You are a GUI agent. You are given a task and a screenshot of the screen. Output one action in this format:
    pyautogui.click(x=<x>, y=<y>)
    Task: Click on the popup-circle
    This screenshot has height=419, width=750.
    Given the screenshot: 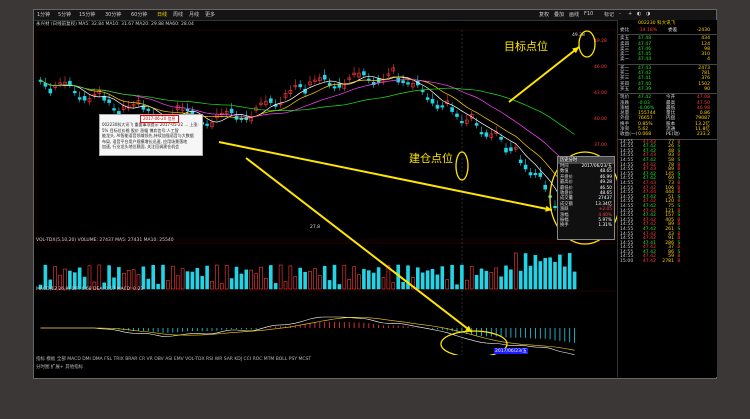 What is the action you would take?
    pyautogui.click(x=583, y=198)
    